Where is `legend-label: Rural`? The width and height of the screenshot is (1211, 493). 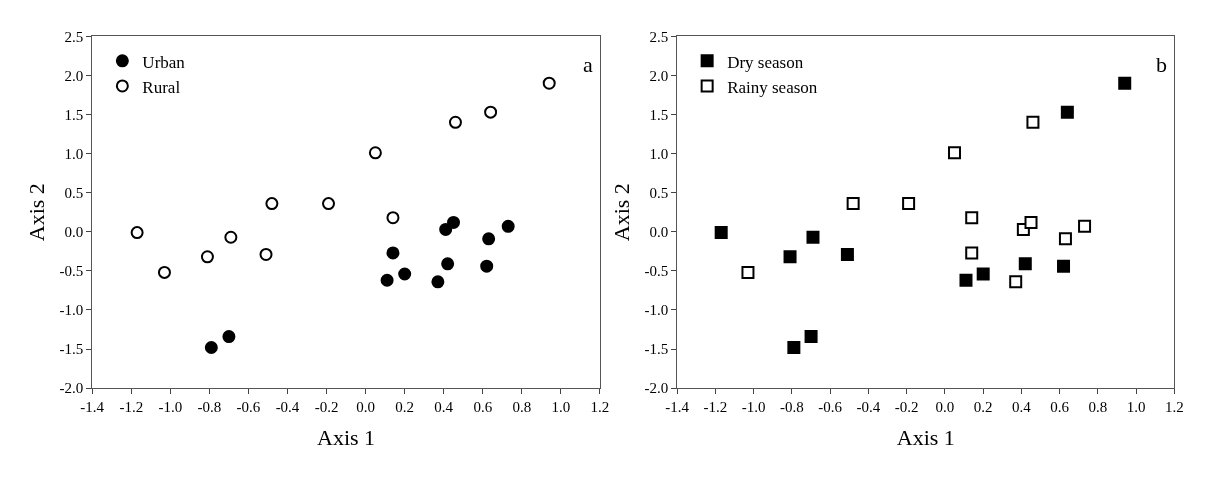
legend-label: Rural is located at coordinates (161, 87).